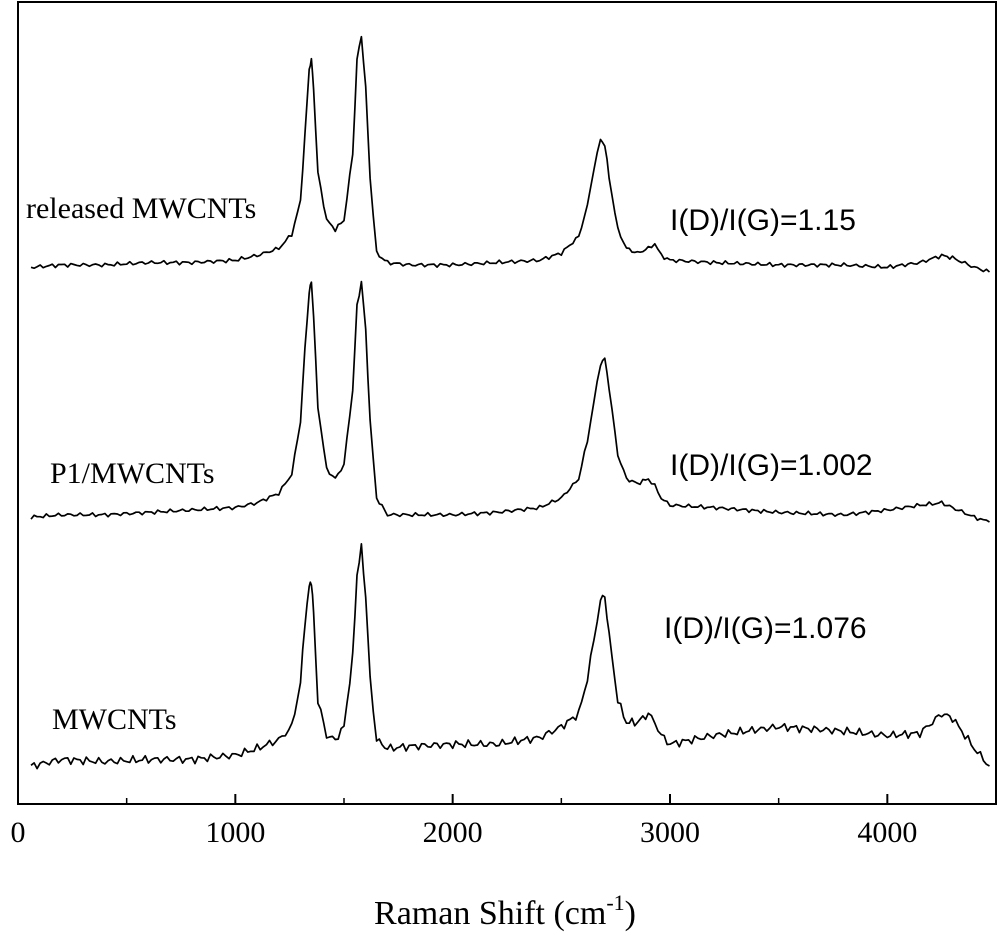 The width and height of the screenshot is (1000, 948). Describe the element at coordinates (765, 628) in the screenshot. I see `ratio-annotation: I(D)/I(G)=1.076` at that location.